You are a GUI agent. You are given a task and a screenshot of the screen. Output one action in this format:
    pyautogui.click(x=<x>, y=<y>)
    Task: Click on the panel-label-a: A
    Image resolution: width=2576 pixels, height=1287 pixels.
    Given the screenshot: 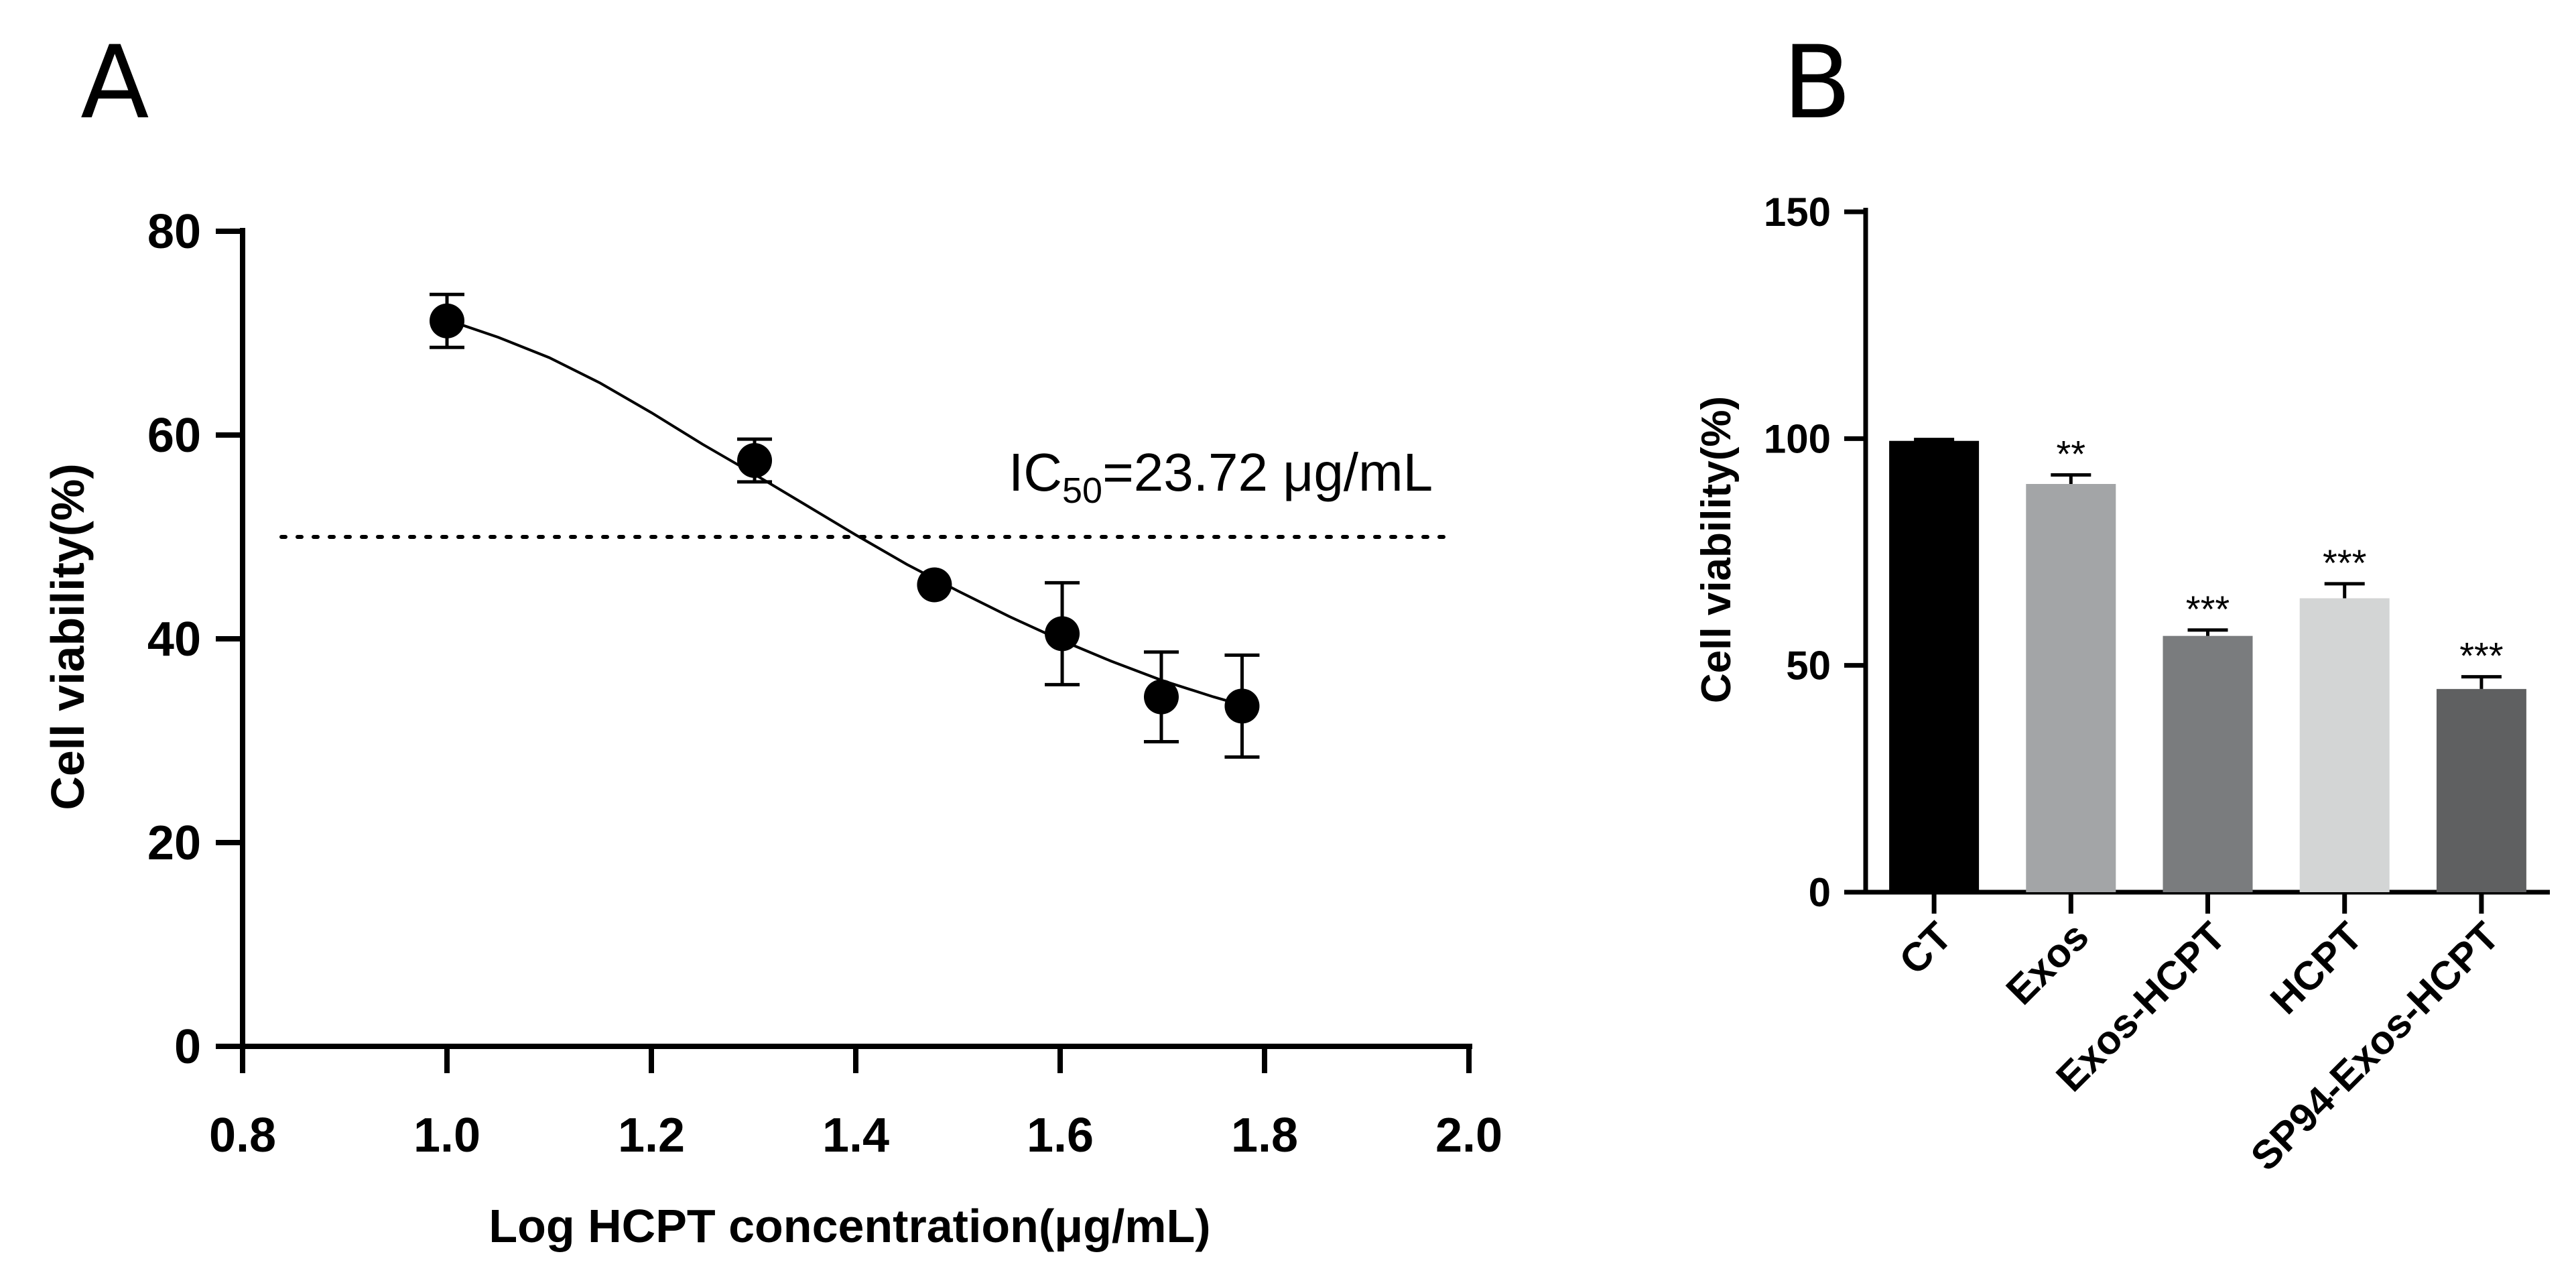 What is the action you would take?
    pyautogui.click(x=114, y=83)
    